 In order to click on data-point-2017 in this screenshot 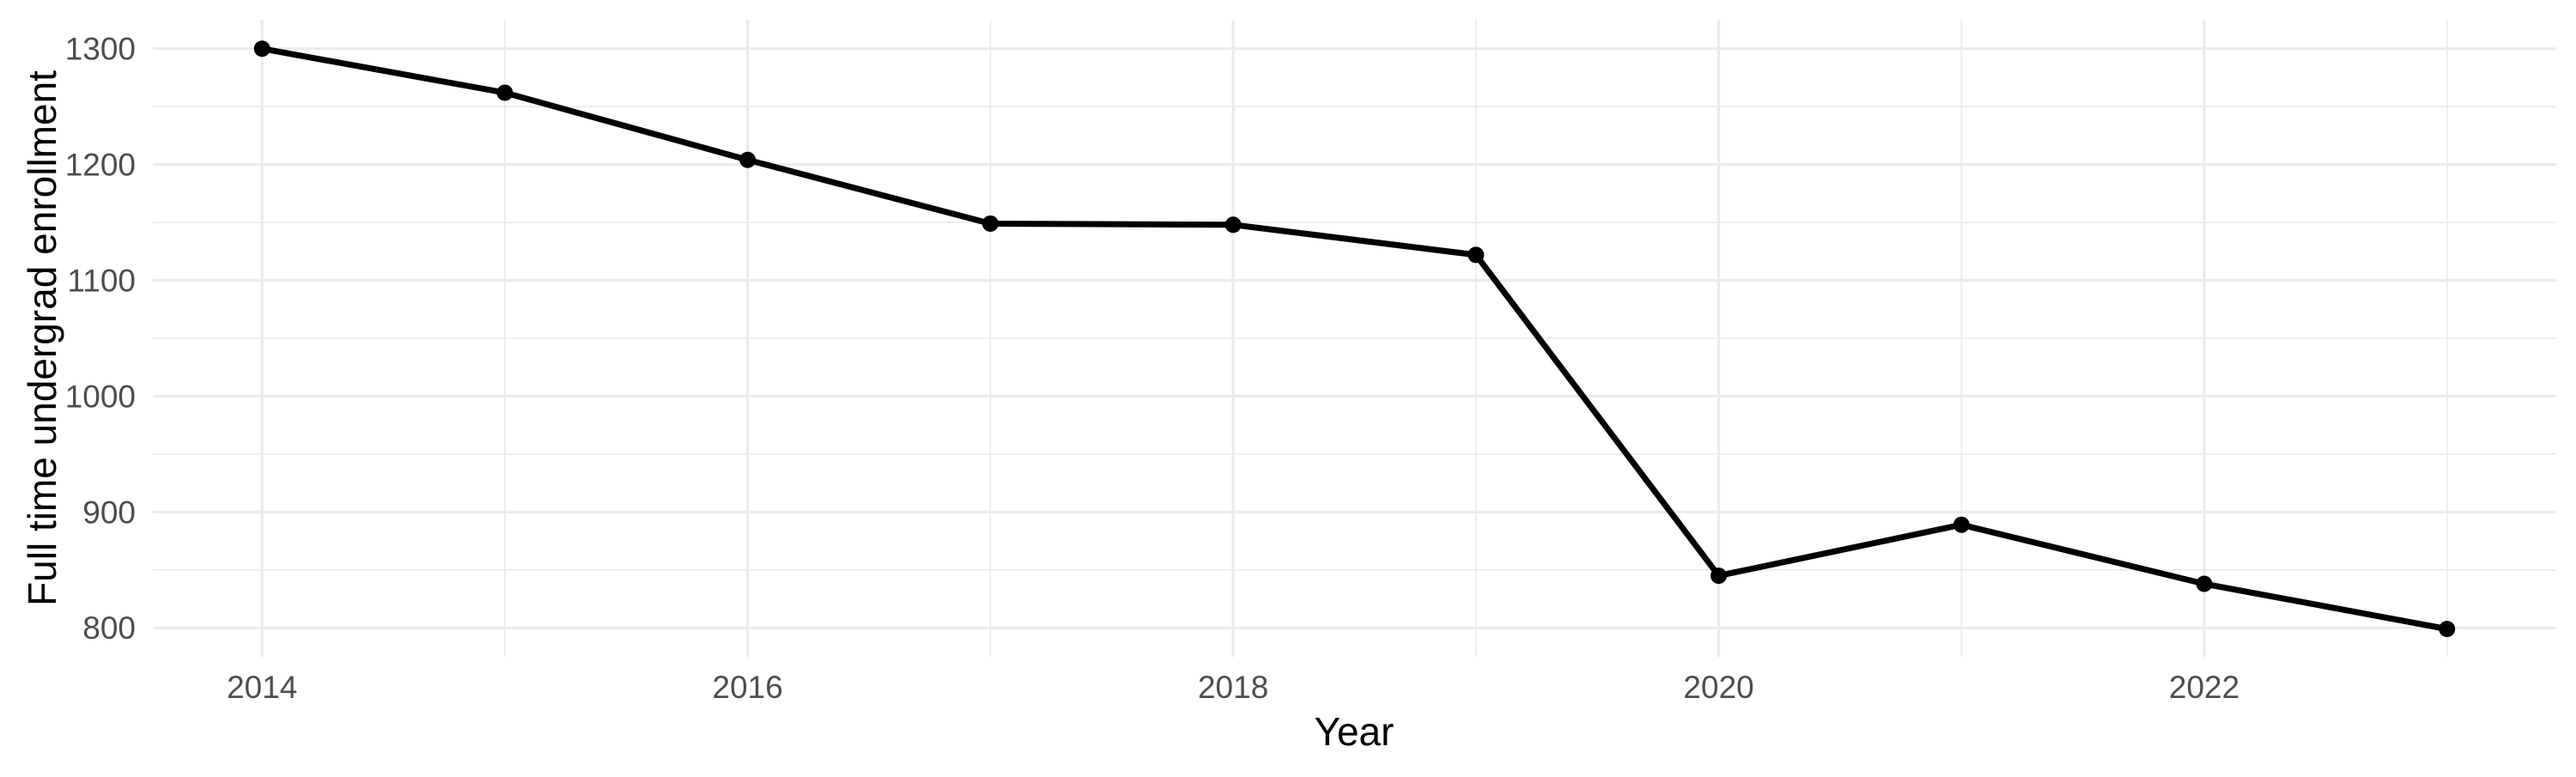, I will do `click(990, 223)`.